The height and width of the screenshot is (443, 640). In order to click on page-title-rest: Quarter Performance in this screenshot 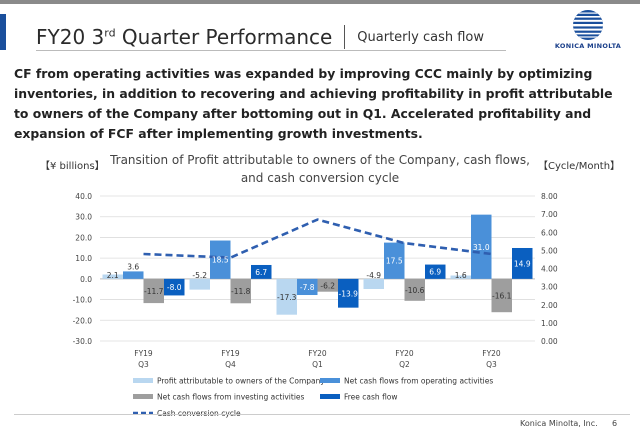, I will do `click(224, 37)`.